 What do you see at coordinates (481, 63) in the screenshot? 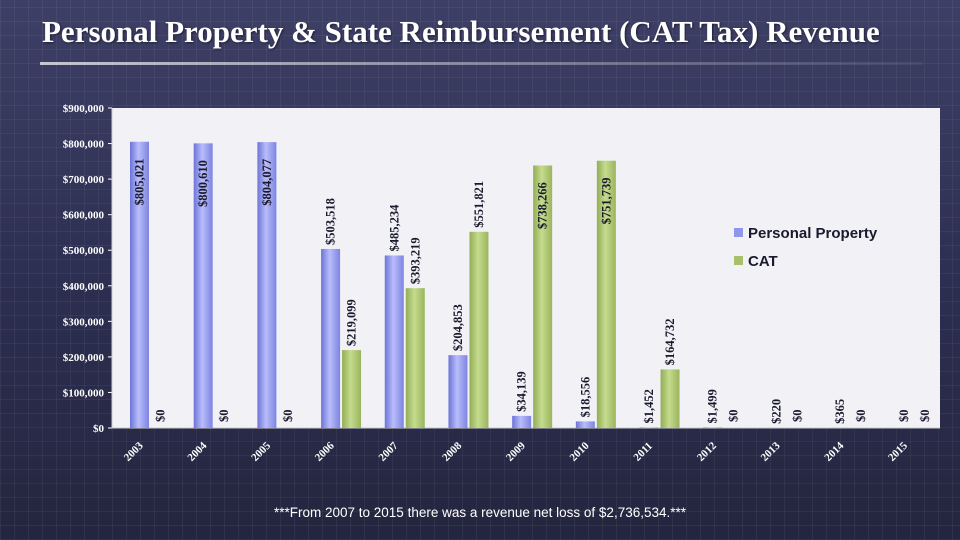
I see `title-underline` at bounding box center [481, 63].